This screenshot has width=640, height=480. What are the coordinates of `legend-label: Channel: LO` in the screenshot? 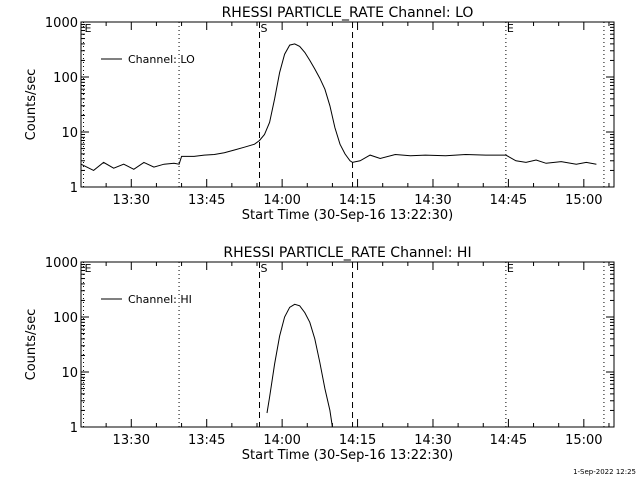 It's located at (161, 59).